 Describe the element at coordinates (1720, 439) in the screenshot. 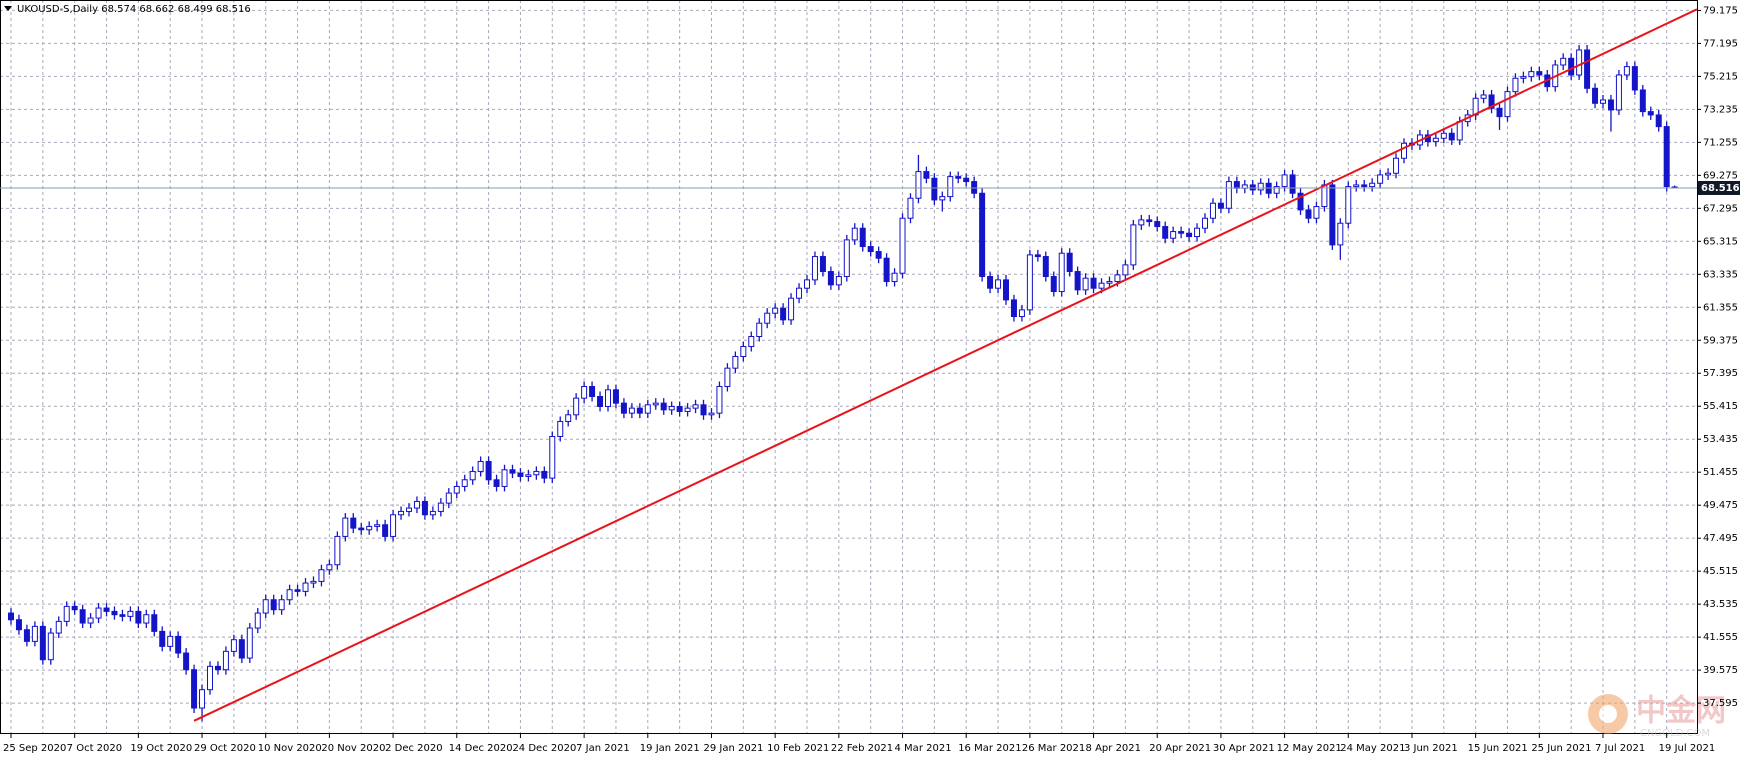

I see `y-tick-label: 53.435` at that location.